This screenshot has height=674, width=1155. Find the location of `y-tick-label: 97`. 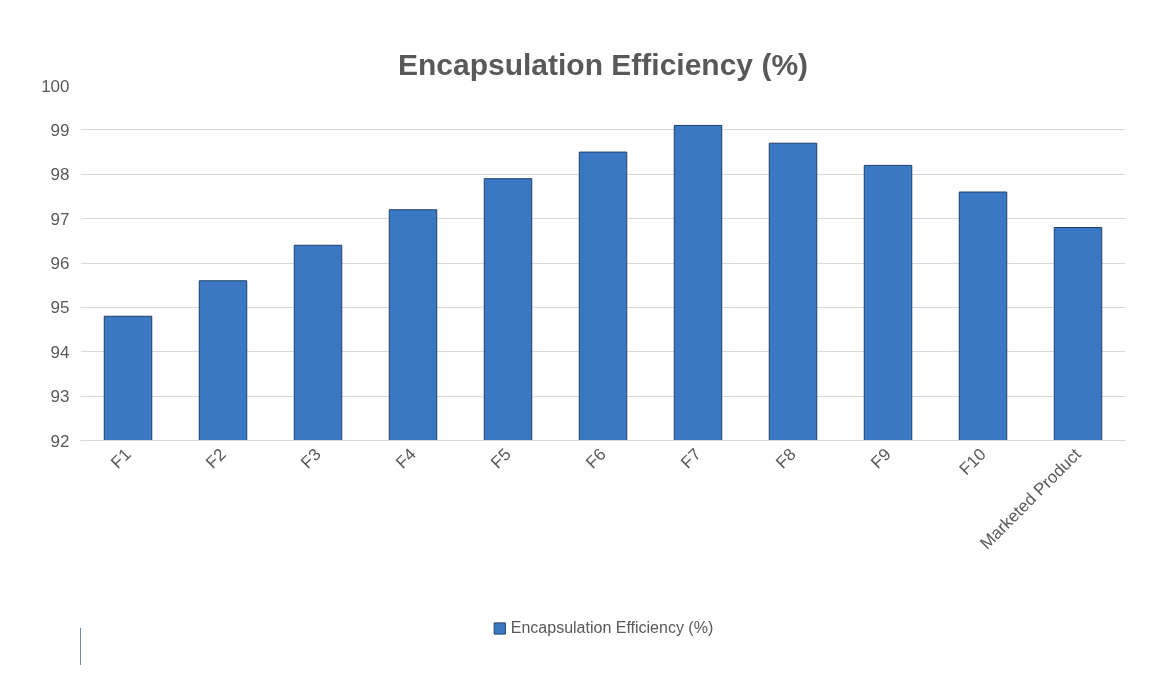

y-tick-label: 97 is located at coordinates (60, 219).